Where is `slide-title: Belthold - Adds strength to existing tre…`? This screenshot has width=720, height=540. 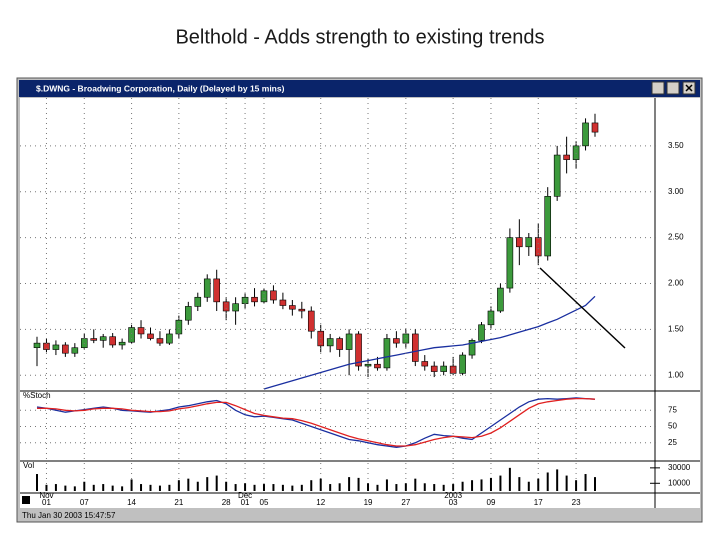
slide-title: Belthold - Adds strength to existing tre… is located at coordinates (359, 37).